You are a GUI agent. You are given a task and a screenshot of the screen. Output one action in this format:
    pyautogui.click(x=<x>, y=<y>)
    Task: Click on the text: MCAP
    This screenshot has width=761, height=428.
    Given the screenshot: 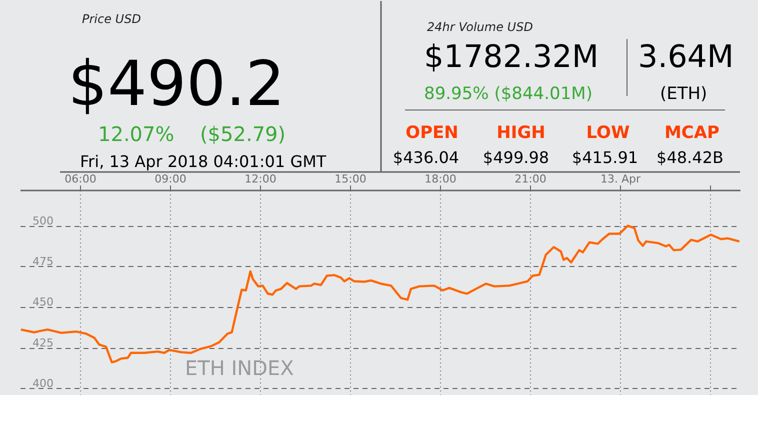 What is the action you would take?
    pyautogui.click(x=692, y=133)
    